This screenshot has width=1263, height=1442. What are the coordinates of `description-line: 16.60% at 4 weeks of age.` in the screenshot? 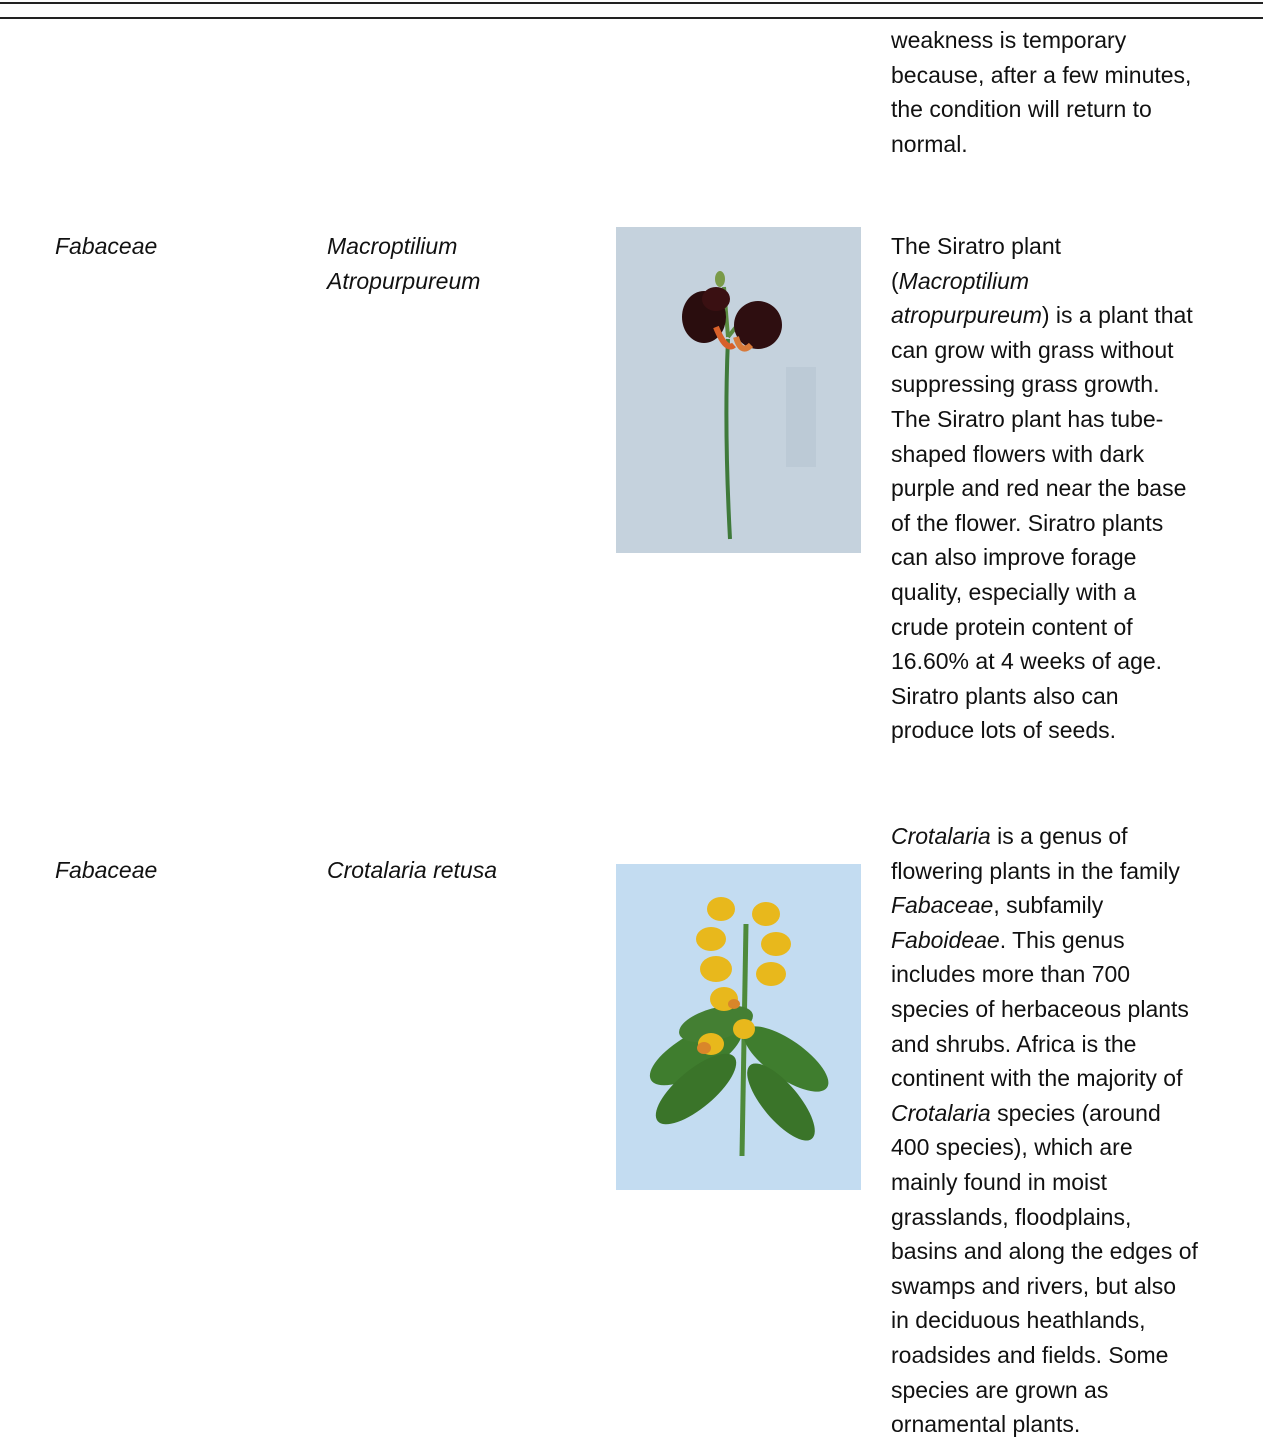 It's located at (1042, 661).